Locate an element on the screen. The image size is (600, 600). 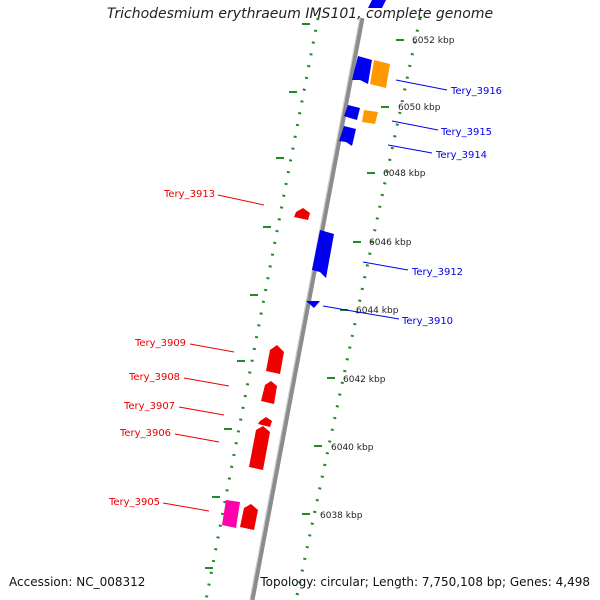
gene-label: Tery_3915 is located at coordinates (466, 132).